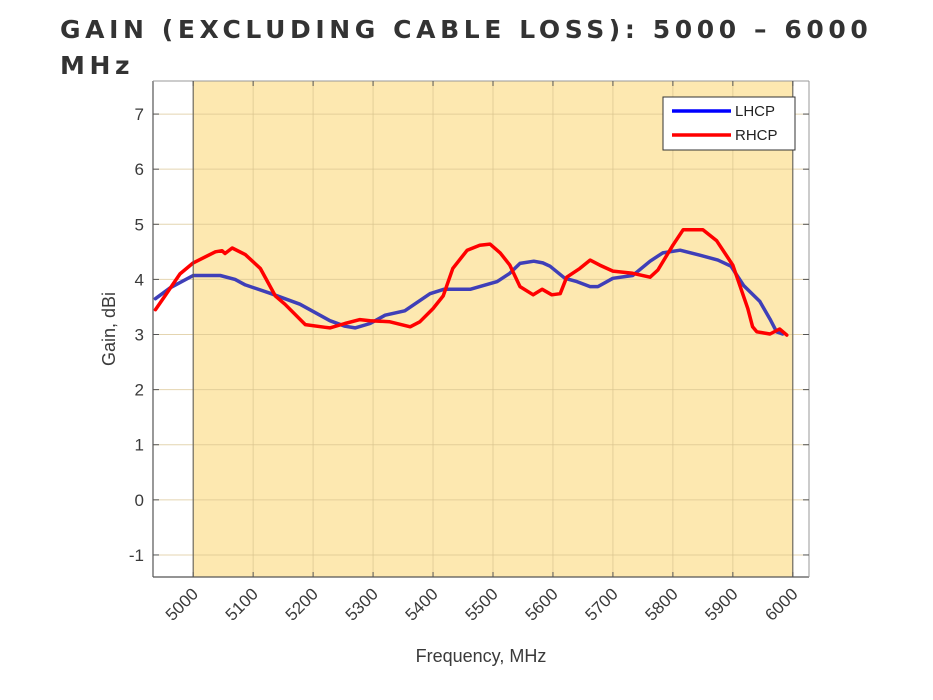  What do you see at coordinates (542, 604) in the screenshot?
I see `x-tick-label: 5600` at bounding box center [542, 604].